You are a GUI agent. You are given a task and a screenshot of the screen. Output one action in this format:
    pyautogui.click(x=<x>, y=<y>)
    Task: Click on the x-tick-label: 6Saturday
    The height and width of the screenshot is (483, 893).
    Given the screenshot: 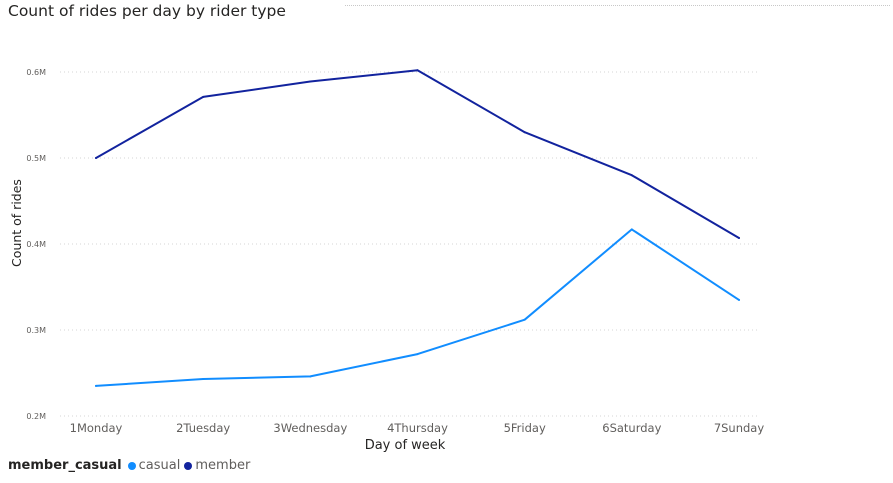 What is the action you would take?
    pyautogui.click(x=631, y=428)
    